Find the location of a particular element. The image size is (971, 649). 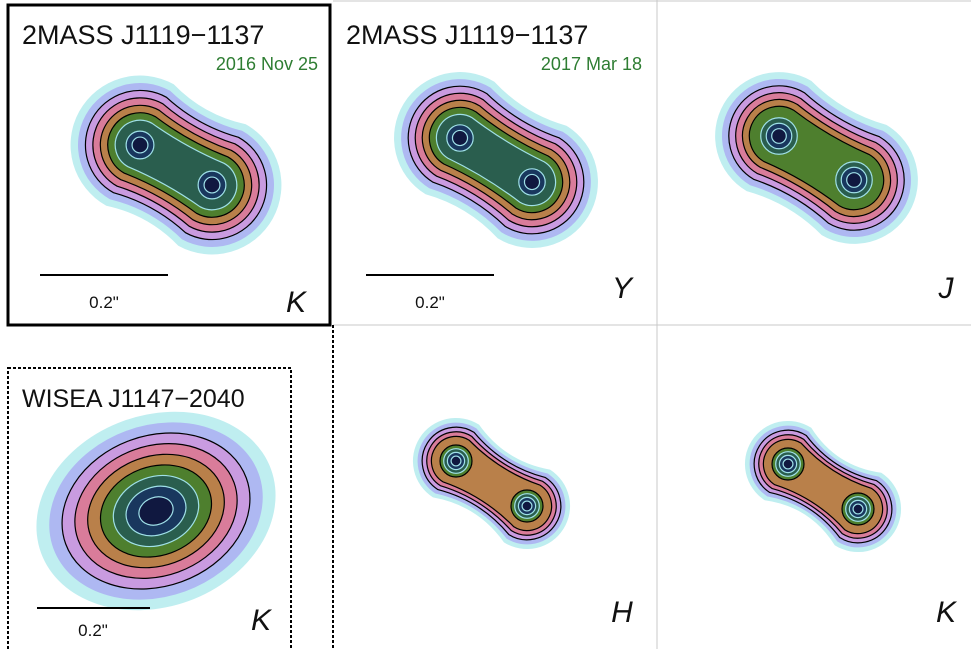

panel-1-band: K is located at coordinates (297, 302).